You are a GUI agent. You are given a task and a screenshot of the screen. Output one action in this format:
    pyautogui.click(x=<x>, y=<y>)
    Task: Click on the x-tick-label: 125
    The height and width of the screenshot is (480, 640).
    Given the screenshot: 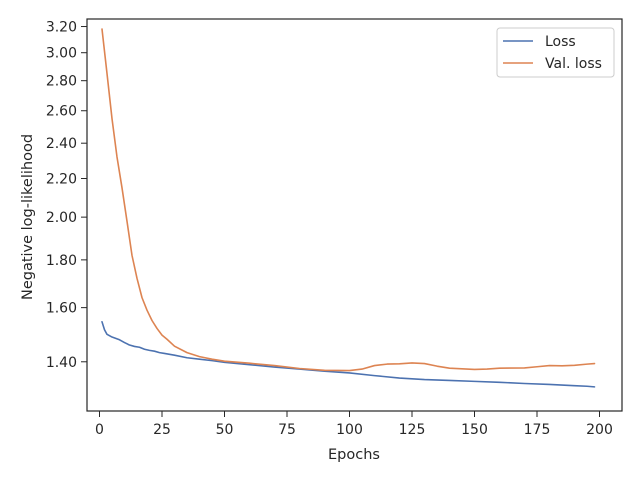 What is the action you would take?
    pyautogui.click(x=412, y=430)
    